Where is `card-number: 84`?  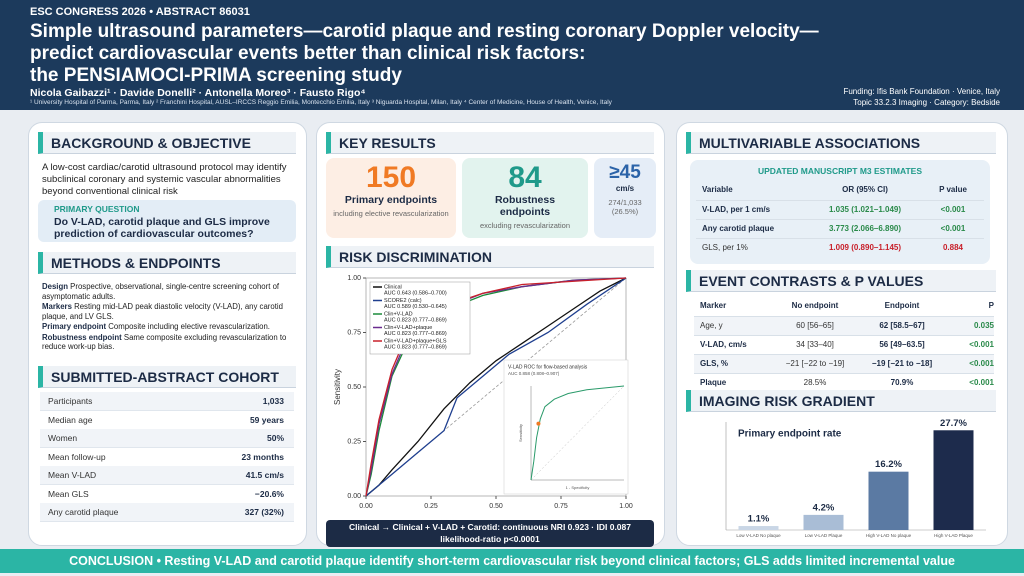
card-number: 84 is located at coordinates (525, 177).